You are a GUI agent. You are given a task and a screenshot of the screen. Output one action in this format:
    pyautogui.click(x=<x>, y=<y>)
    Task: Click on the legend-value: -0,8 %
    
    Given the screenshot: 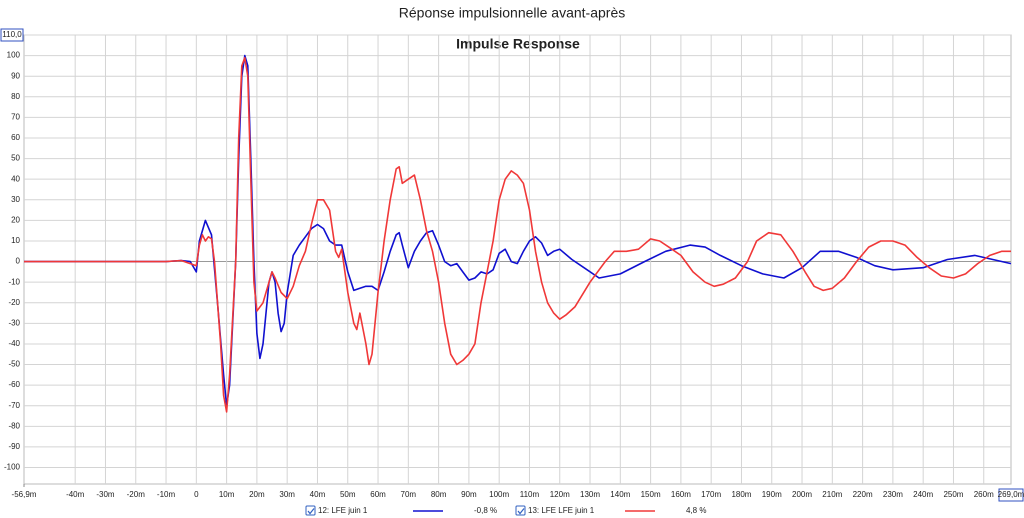 What is the action you would take?
    pyautogui.click(x=485, y=510)
    